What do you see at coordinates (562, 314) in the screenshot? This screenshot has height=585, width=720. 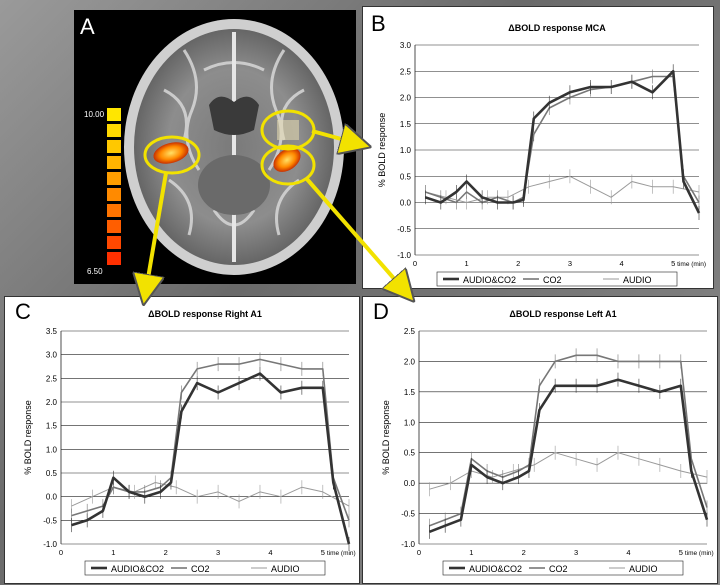 I see `chart-title: ΔBOLD response Left A1` at bounding box center [562, 314].